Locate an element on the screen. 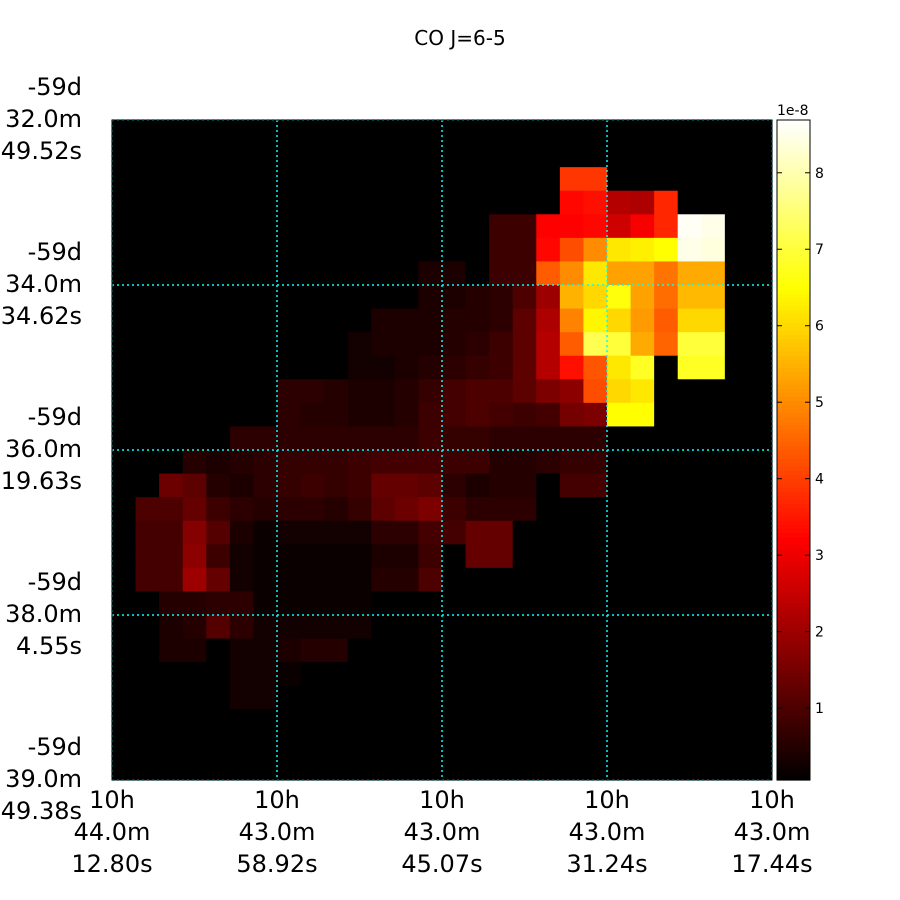 Image resolution: width=900 pixels, height=900 pixels. y-tick-label-line: 39.0m is located at coordinates (43, 779).